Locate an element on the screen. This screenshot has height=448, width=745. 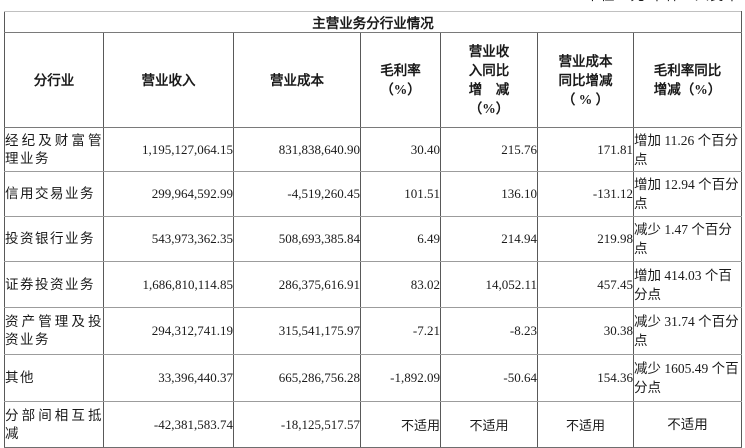
revenue-cell: 1,686,810,114.85 is located at coordinates (168, 284).